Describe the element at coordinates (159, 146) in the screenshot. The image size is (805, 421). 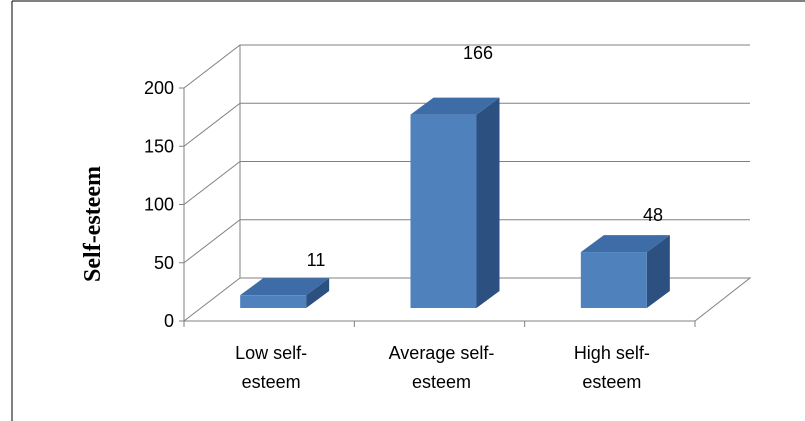
I see `y-tick-label: 150` at that location.